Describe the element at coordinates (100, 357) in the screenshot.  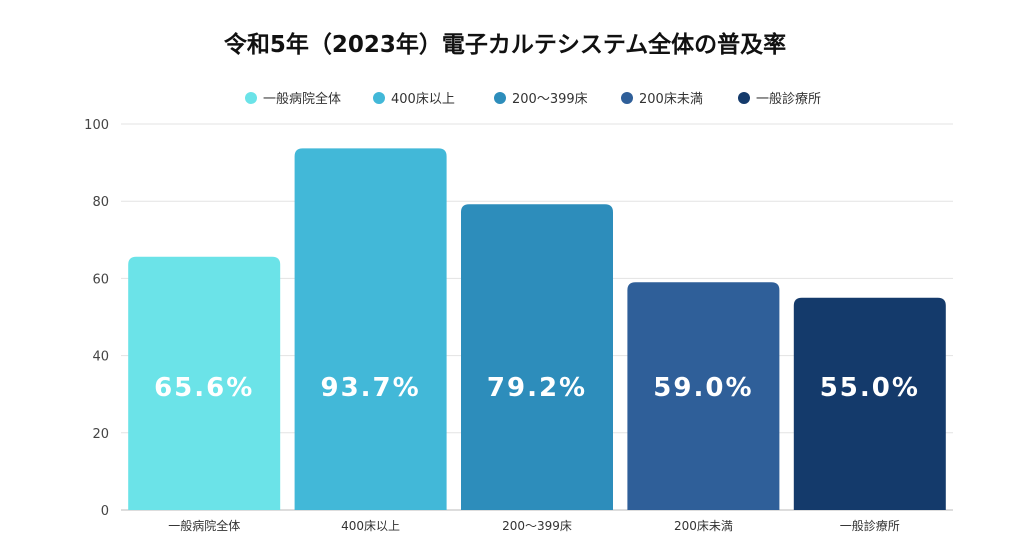
I see `y-tick-label: 40` at that location.